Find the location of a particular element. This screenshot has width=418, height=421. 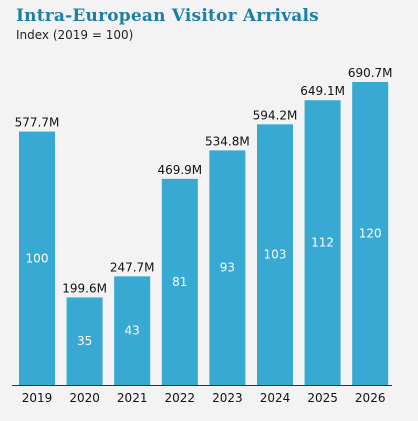

x-tick-label-2023: 2023 is located at coordinates (227, 398).